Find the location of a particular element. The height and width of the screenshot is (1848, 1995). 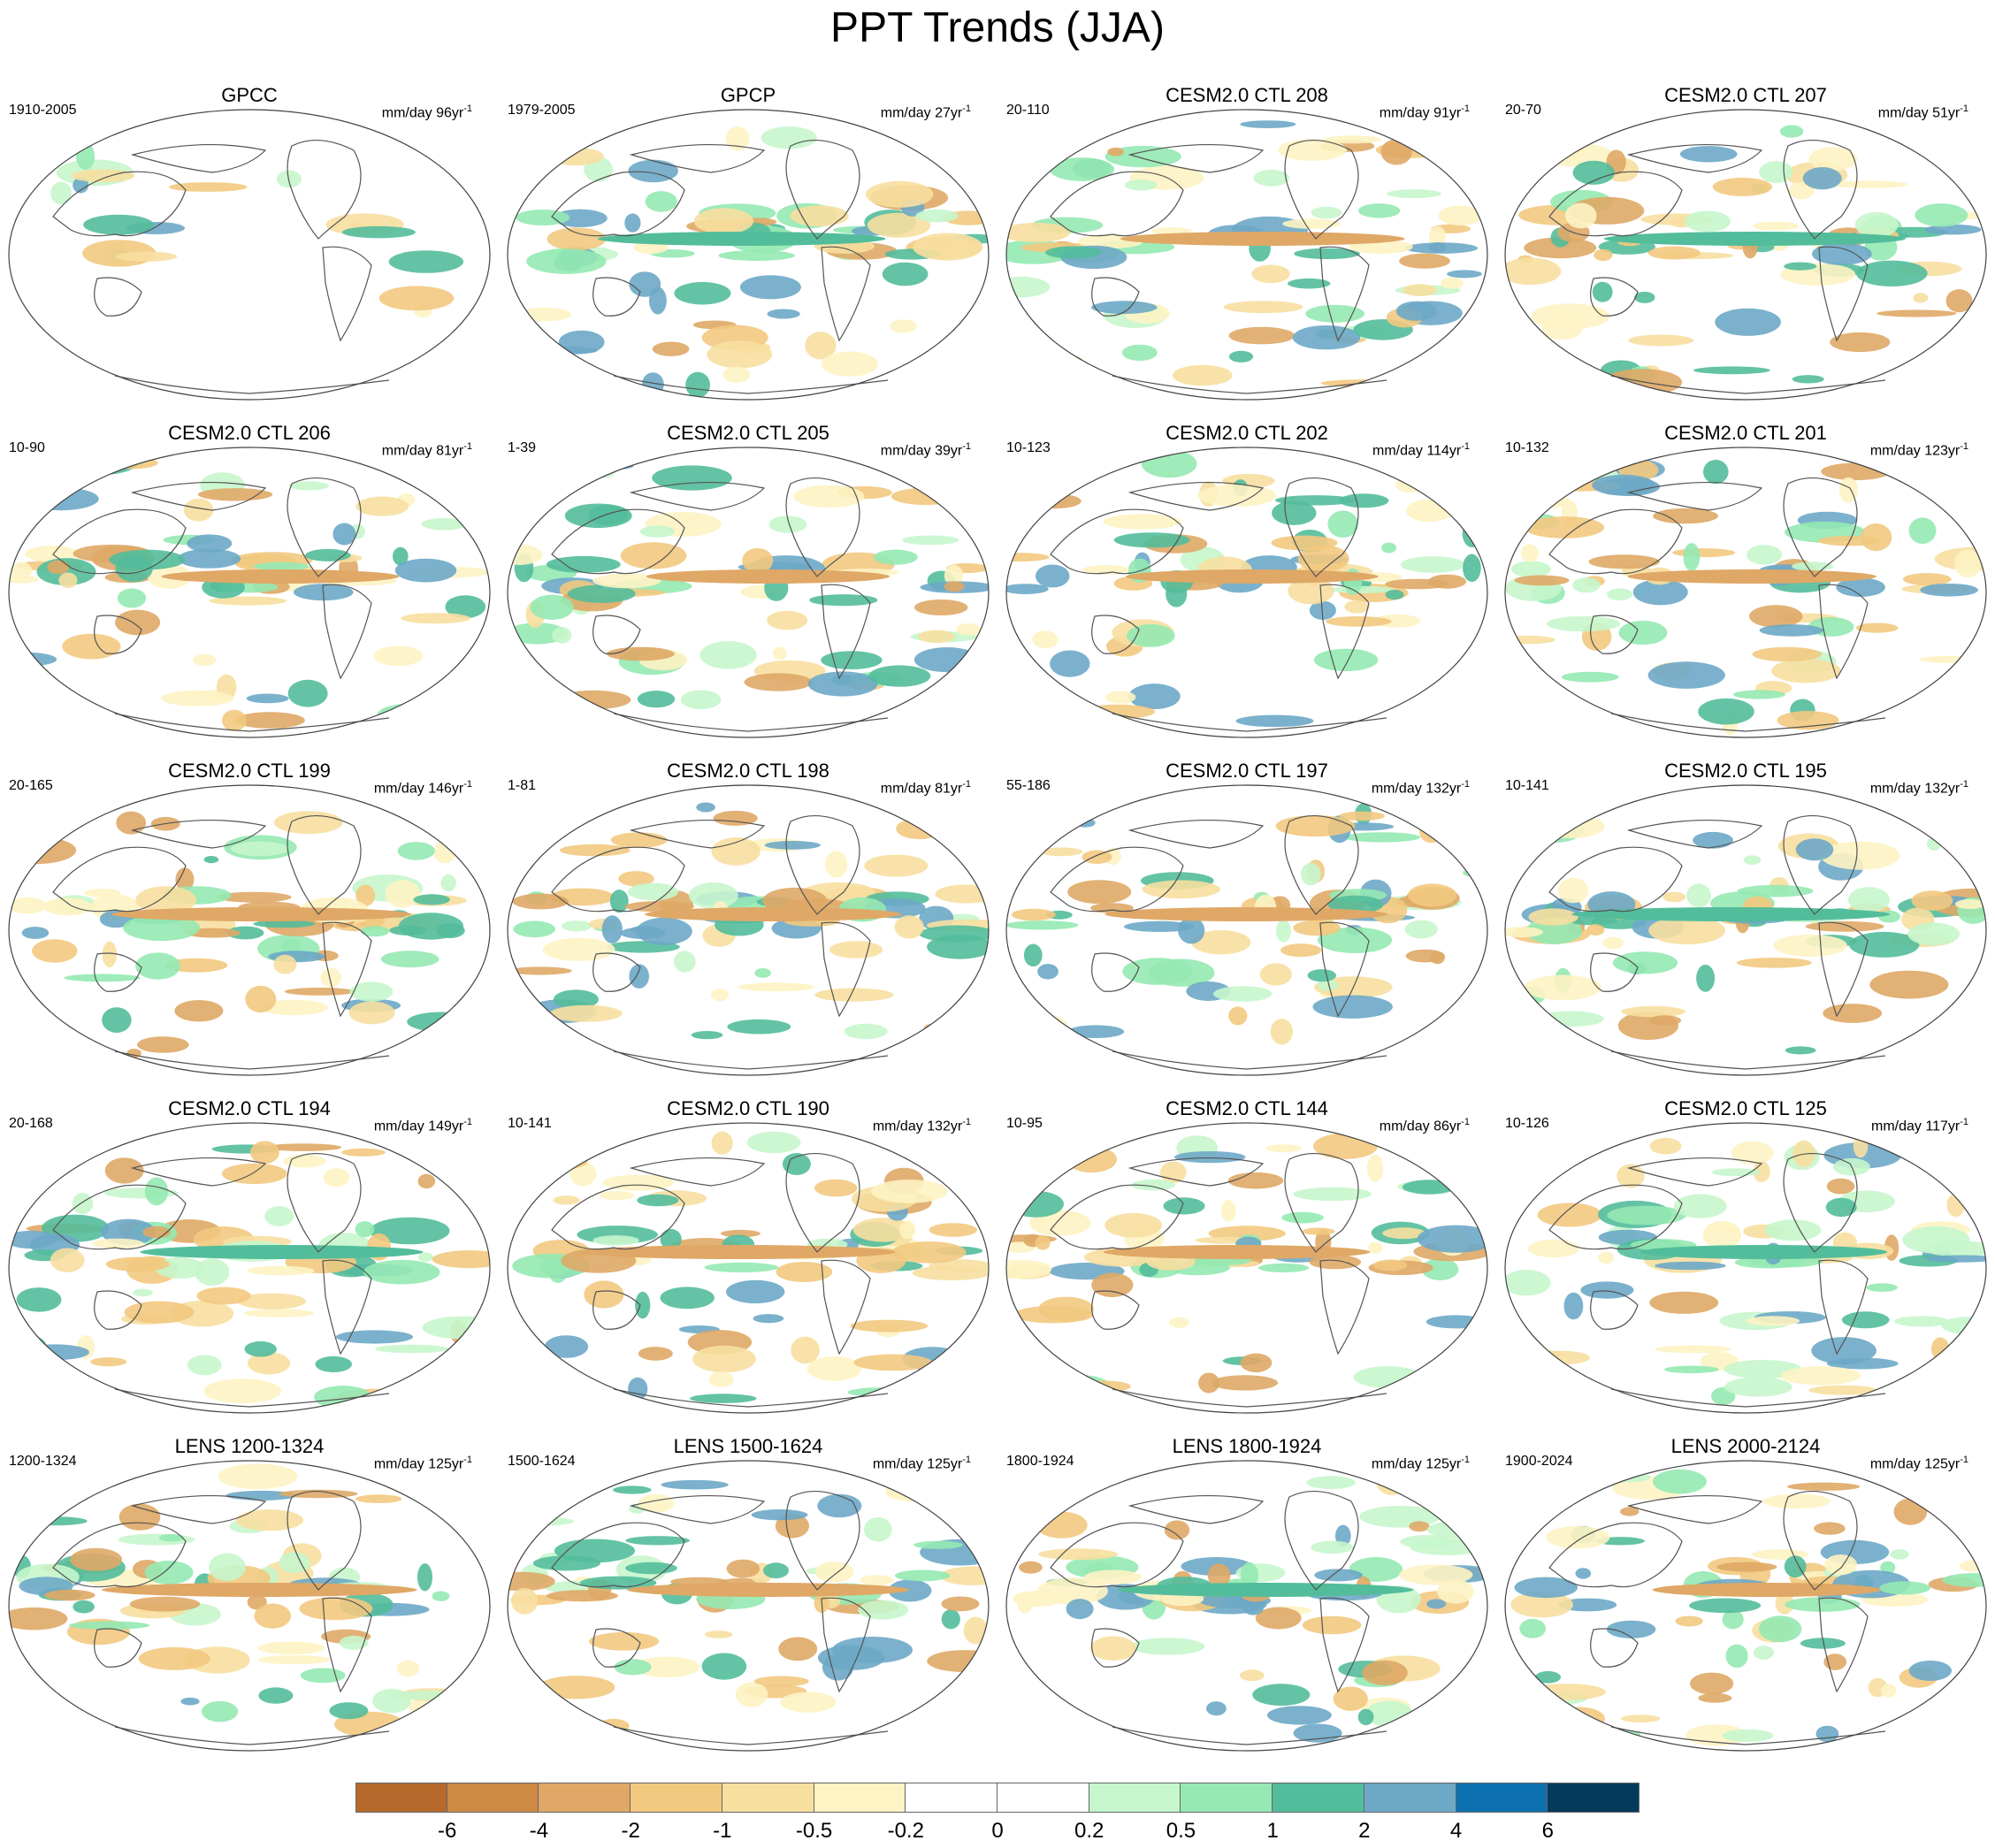

map-panel: CESM2.0 CTL 207 20-70 mm/day 51yr-1 is located at coordinates (1745, 252).